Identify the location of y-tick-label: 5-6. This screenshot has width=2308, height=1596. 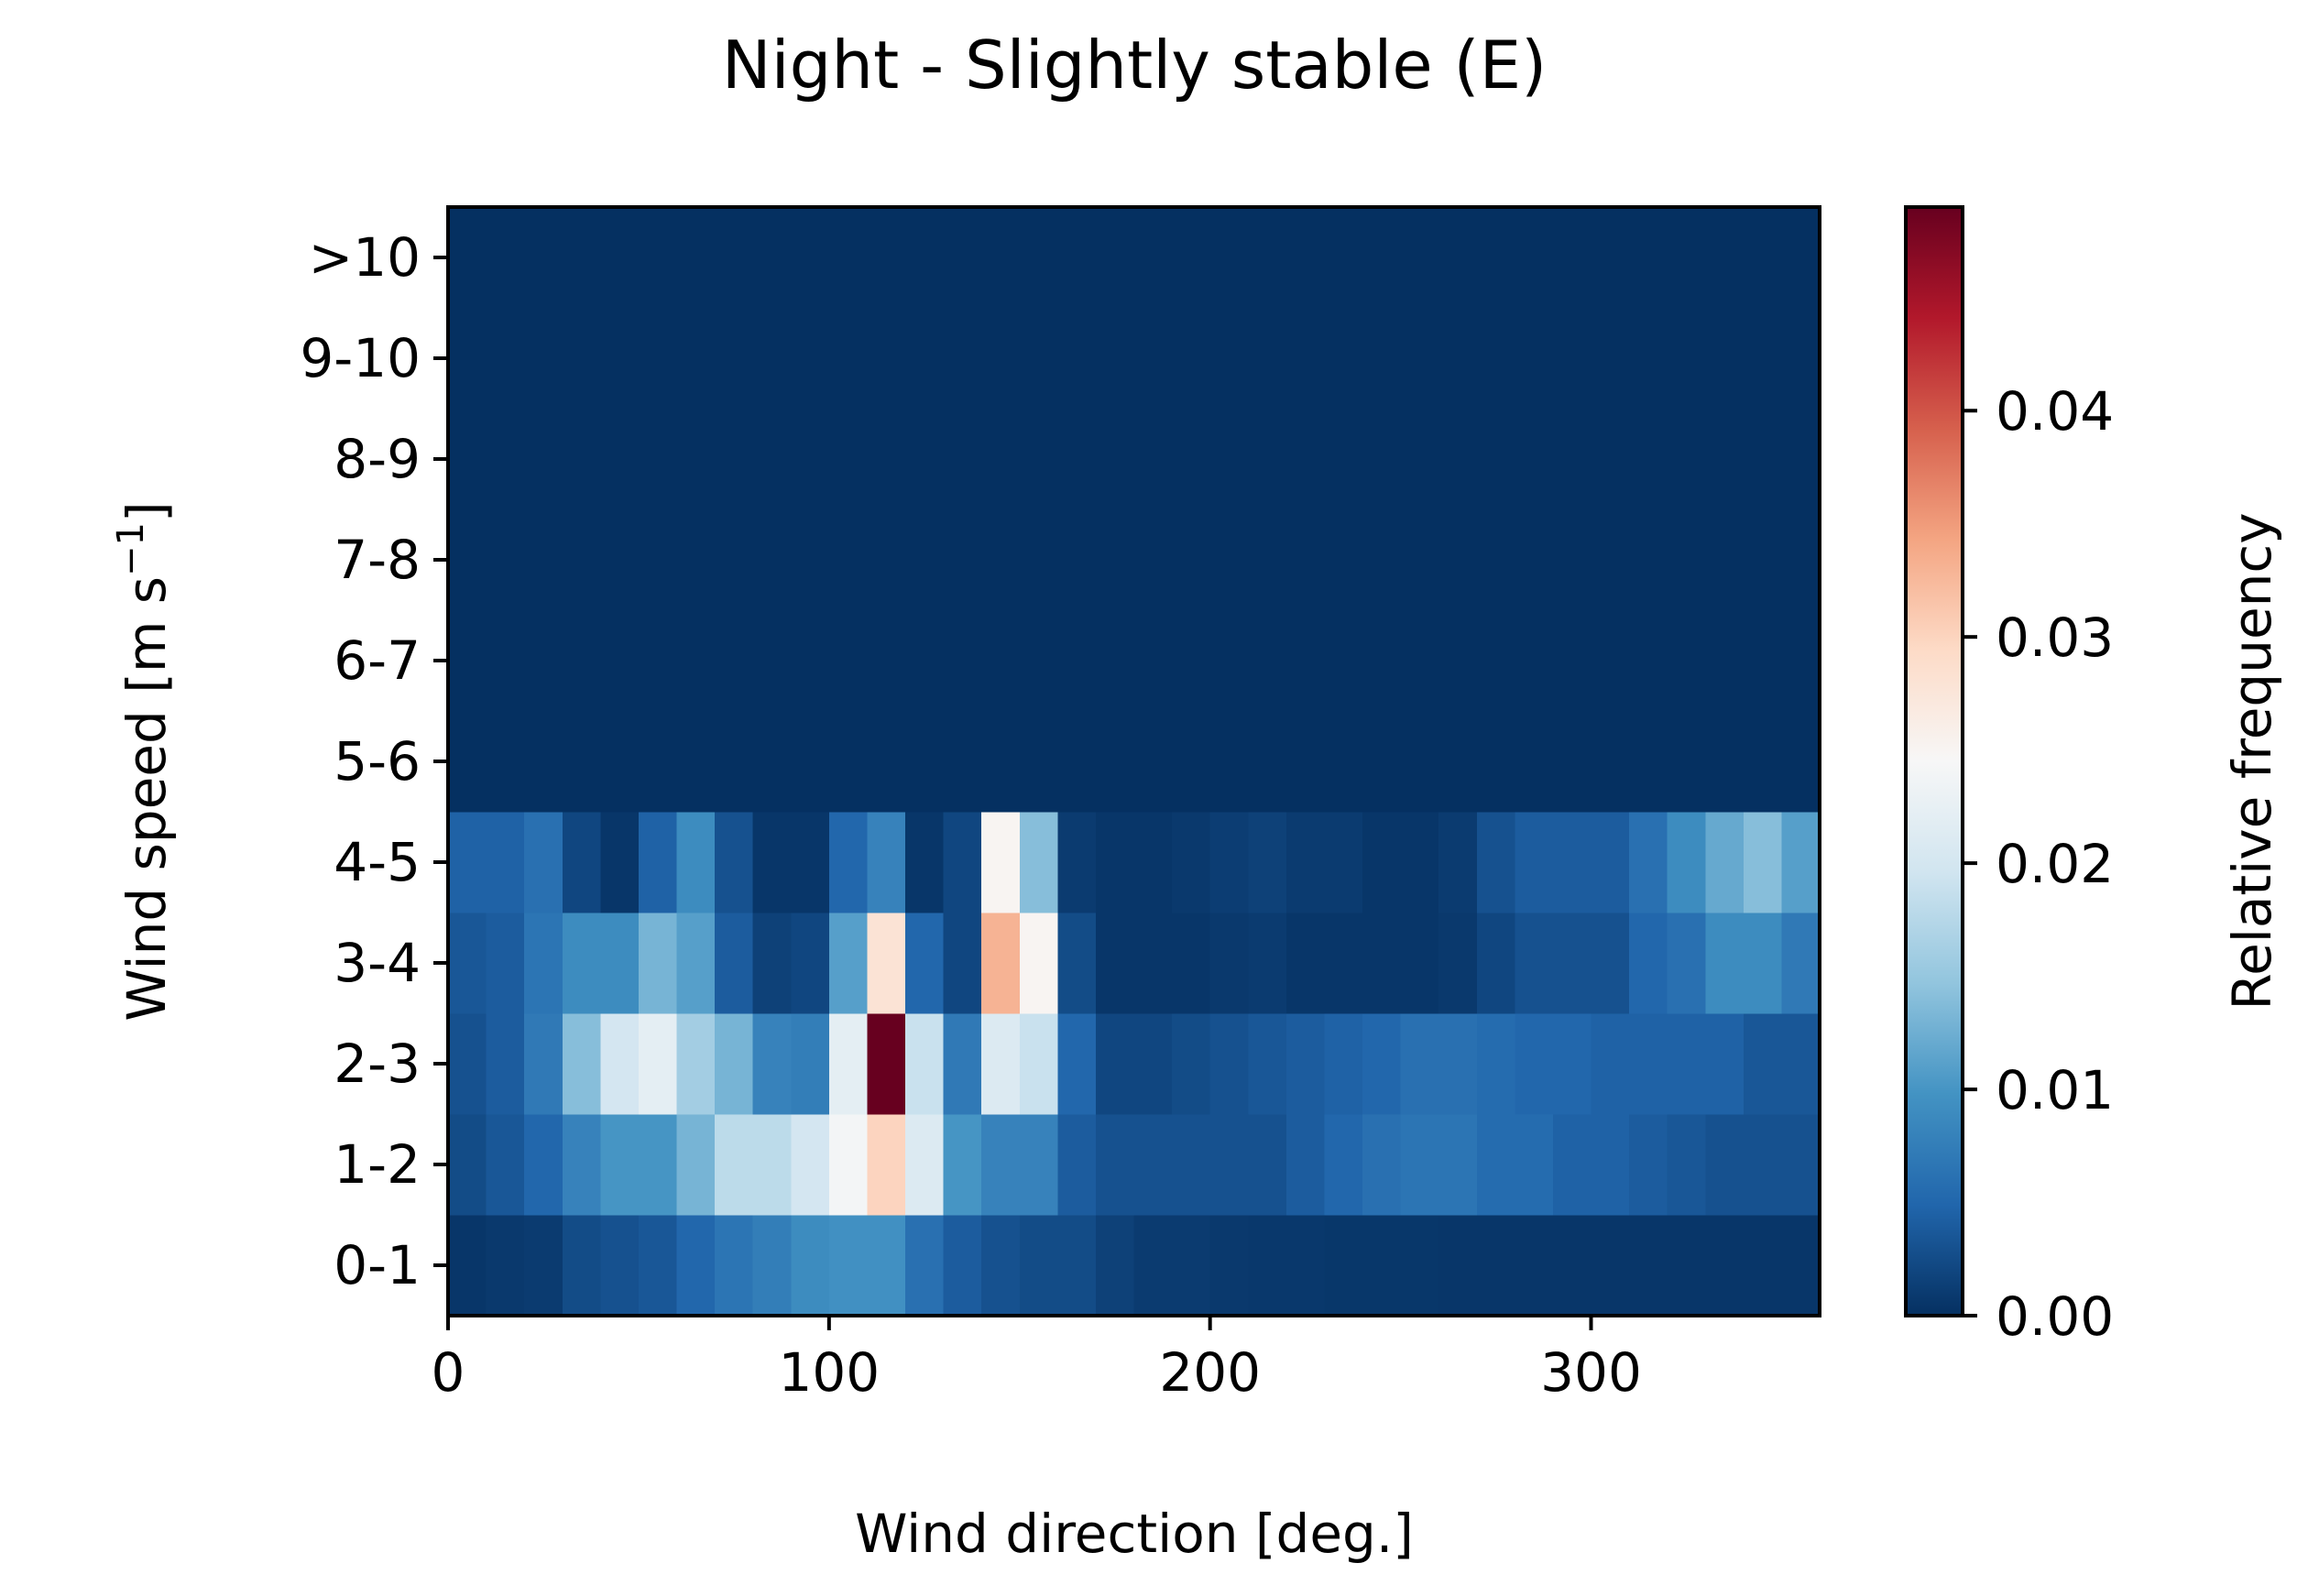
(377, 761).